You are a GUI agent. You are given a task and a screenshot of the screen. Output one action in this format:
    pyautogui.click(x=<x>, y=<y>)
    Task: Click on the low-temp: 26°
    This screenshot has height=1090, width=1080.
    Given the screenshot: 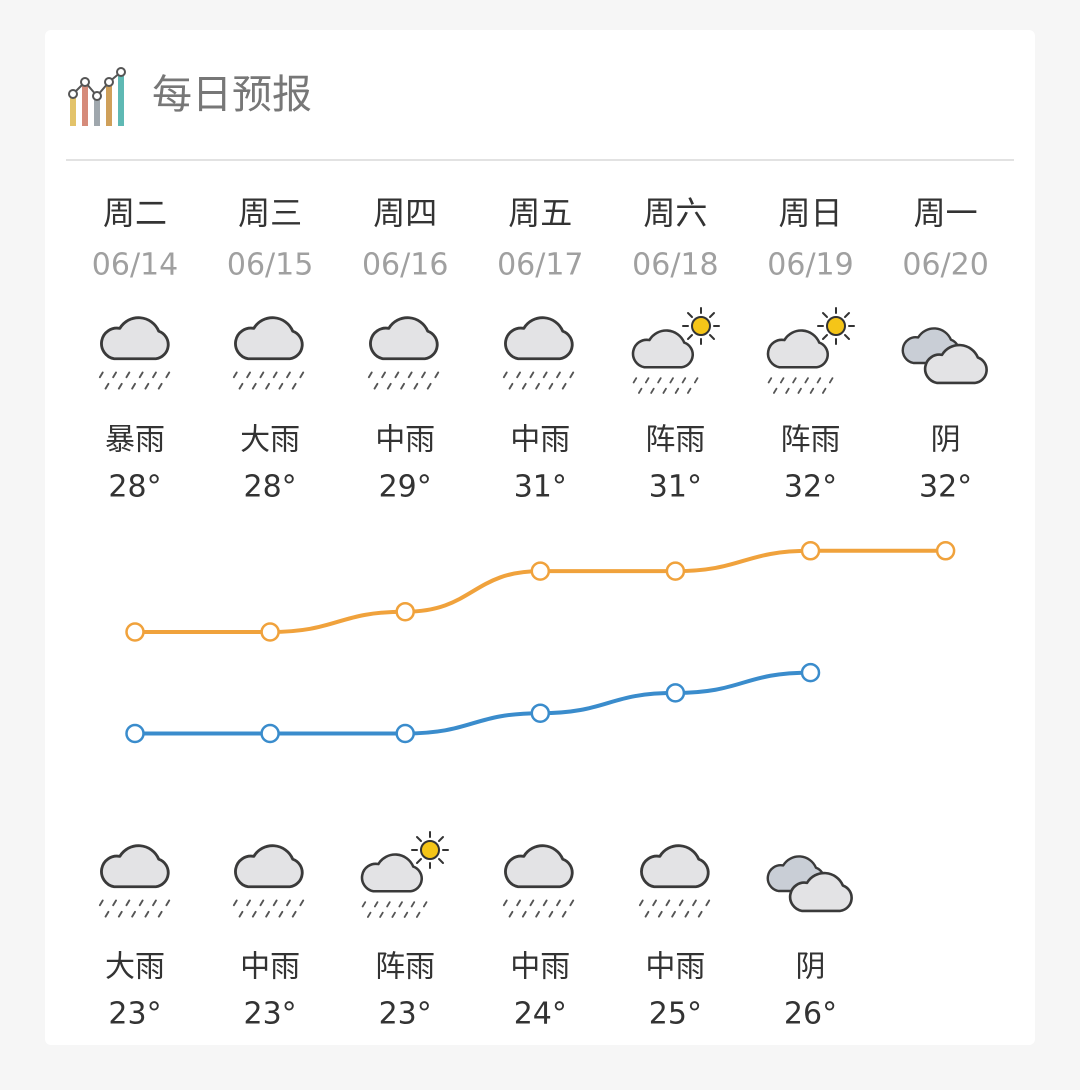 What is the action you would take?
    pyautogui.click(x=810, y=1014)
    